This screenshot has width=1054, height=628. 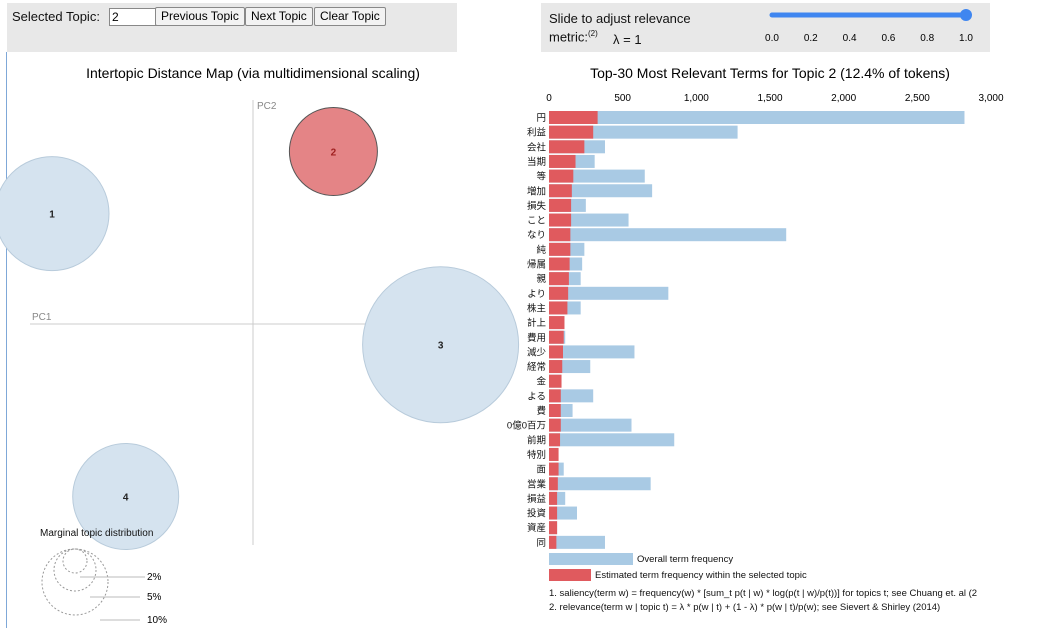 I want to click on x-tick-label: 0, so click(x=549, y=98).